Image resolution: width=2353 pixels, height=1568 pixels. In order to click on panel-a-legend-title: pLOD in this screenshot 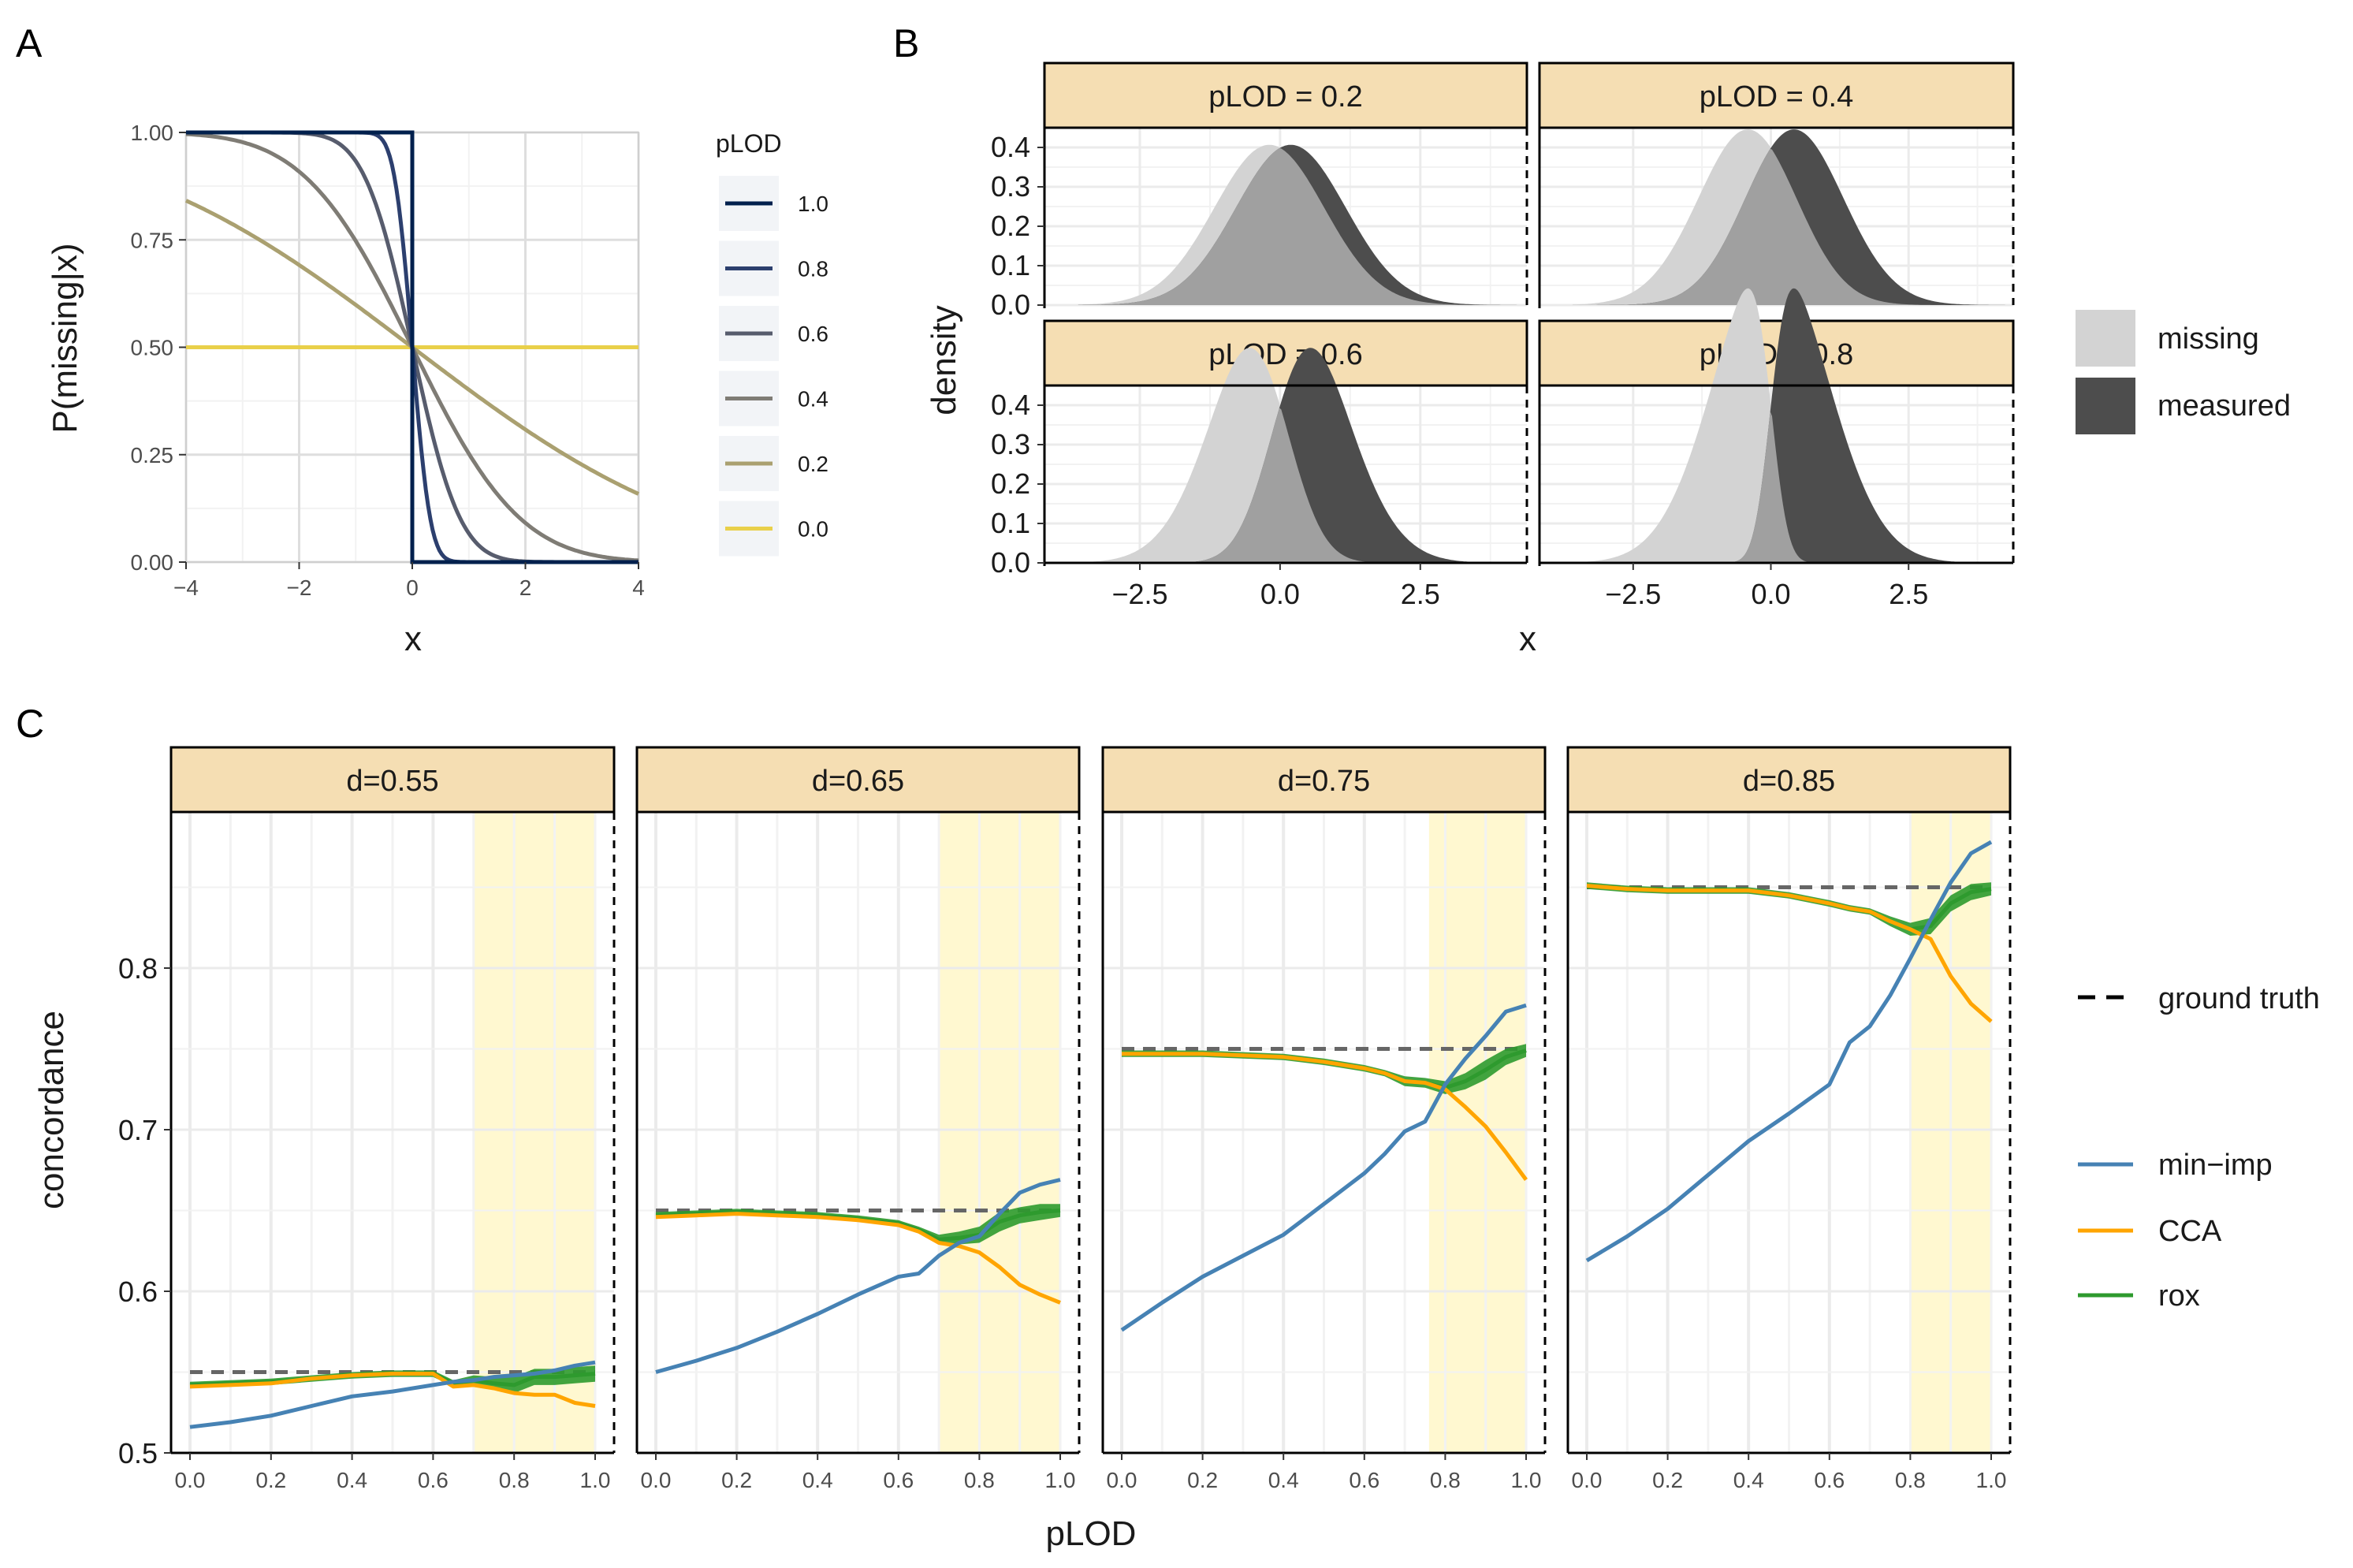, I will do `click(749, 143)`.